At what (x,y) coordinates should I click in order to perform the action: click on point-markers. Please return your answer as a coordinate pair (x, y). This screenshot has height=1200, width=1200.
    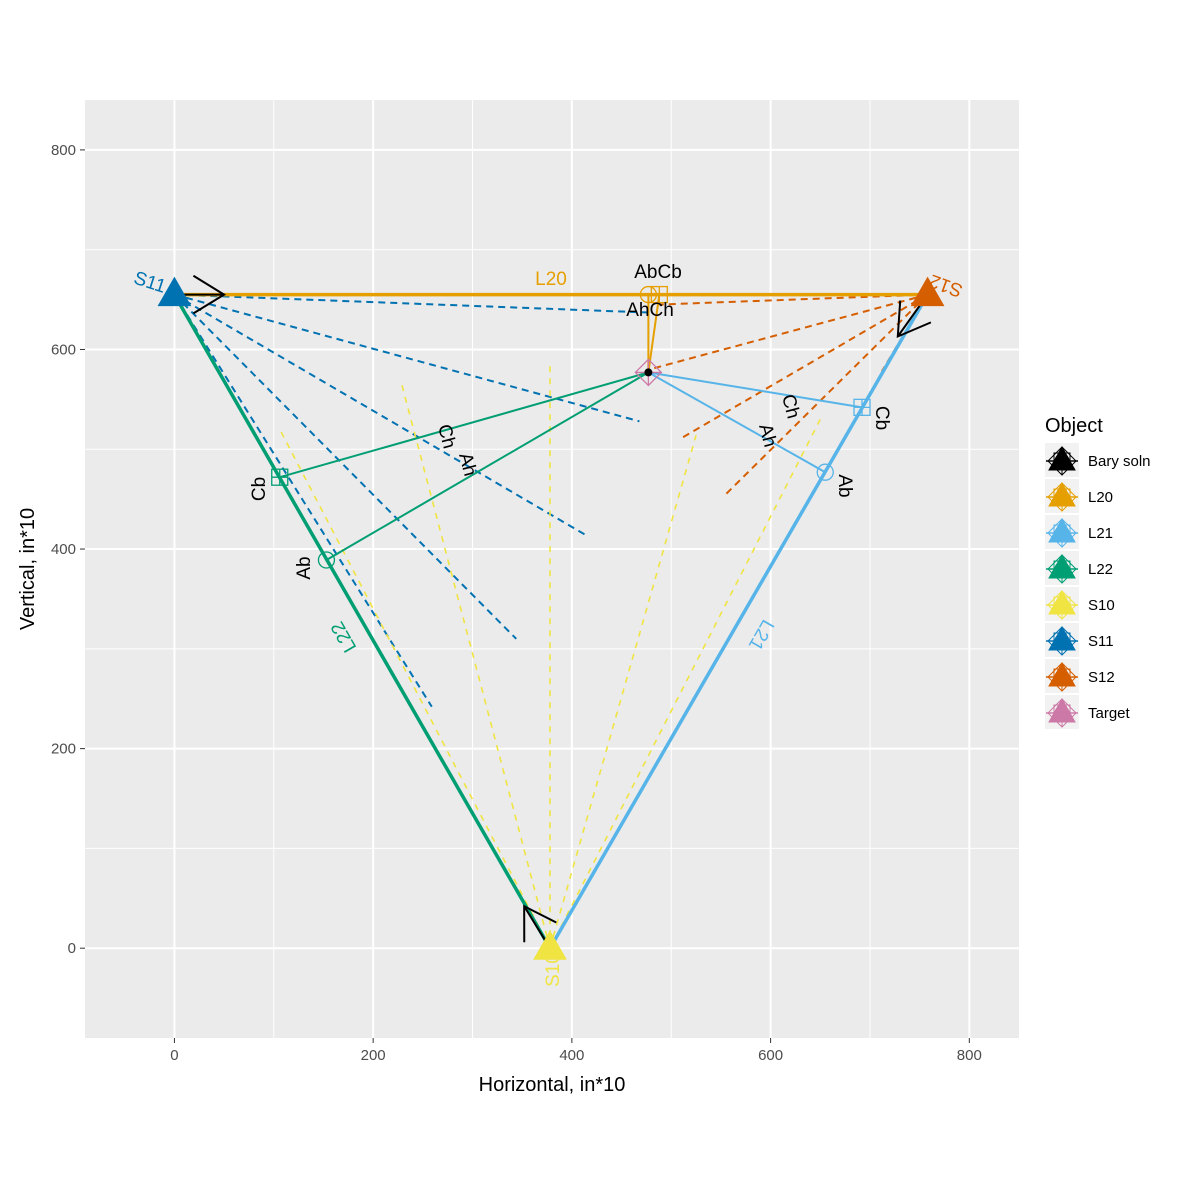
    Looking at the image, I should click on (571, 427).